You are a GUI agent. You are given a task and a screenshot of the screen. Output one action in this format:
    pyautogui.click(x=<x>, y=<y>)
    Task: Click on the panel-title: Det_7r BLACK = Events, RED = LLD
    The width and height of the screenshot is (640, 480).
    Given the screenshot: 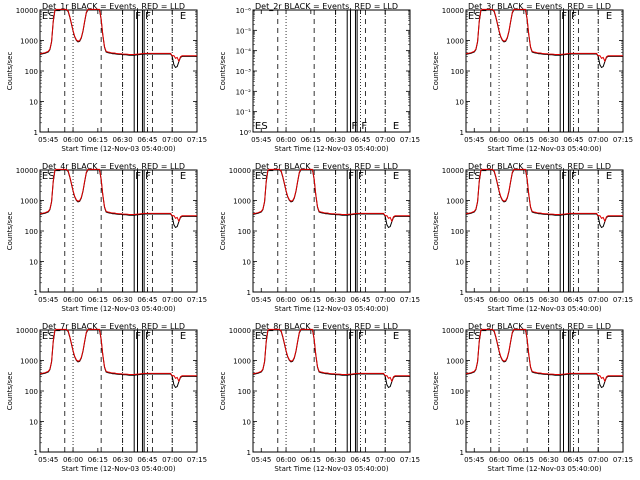 What is the action you would take?
    pyautogui.click(x=113, y=326)
    